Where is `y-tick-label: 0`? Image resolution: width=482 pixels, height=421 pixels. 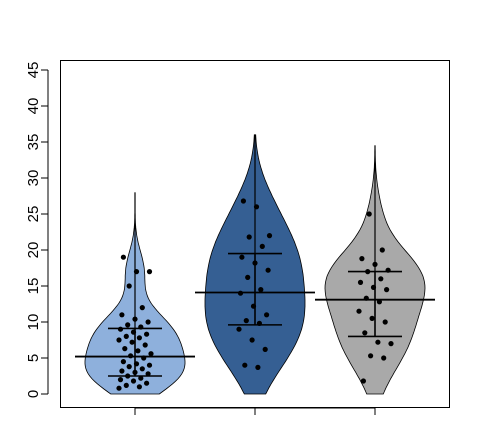 y-tick-label: 0 is located at coordinates (33, 394).